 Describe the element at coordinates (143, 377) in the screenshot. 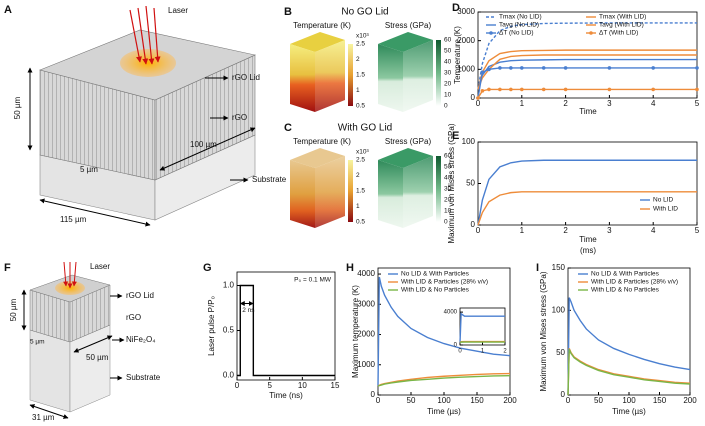

I see `substrate-label: Substrate` at that location.